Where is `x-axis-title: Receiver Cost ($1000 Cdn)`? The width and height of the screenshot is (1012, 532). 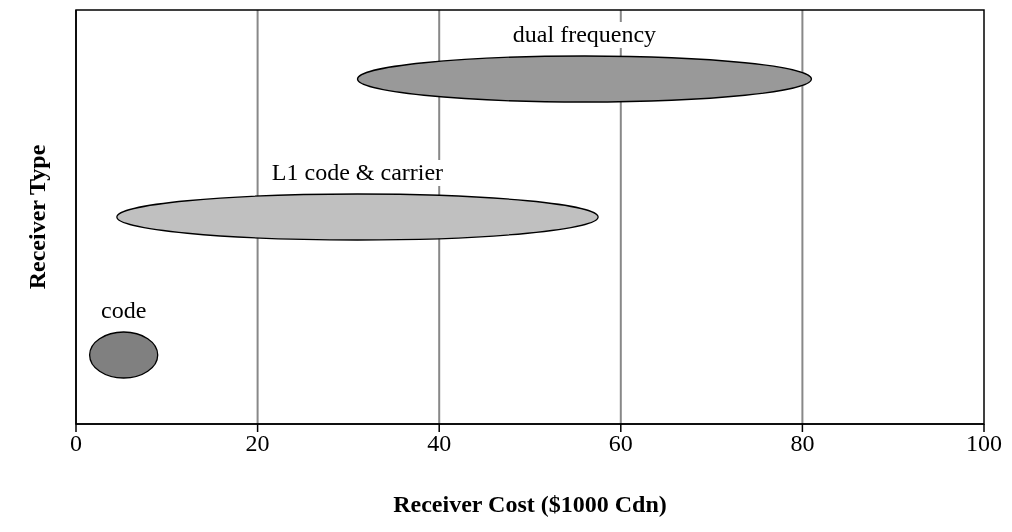 x-axis-title: Receiver Cost ($1000 Cdn) is located at coordinates (530, 504).